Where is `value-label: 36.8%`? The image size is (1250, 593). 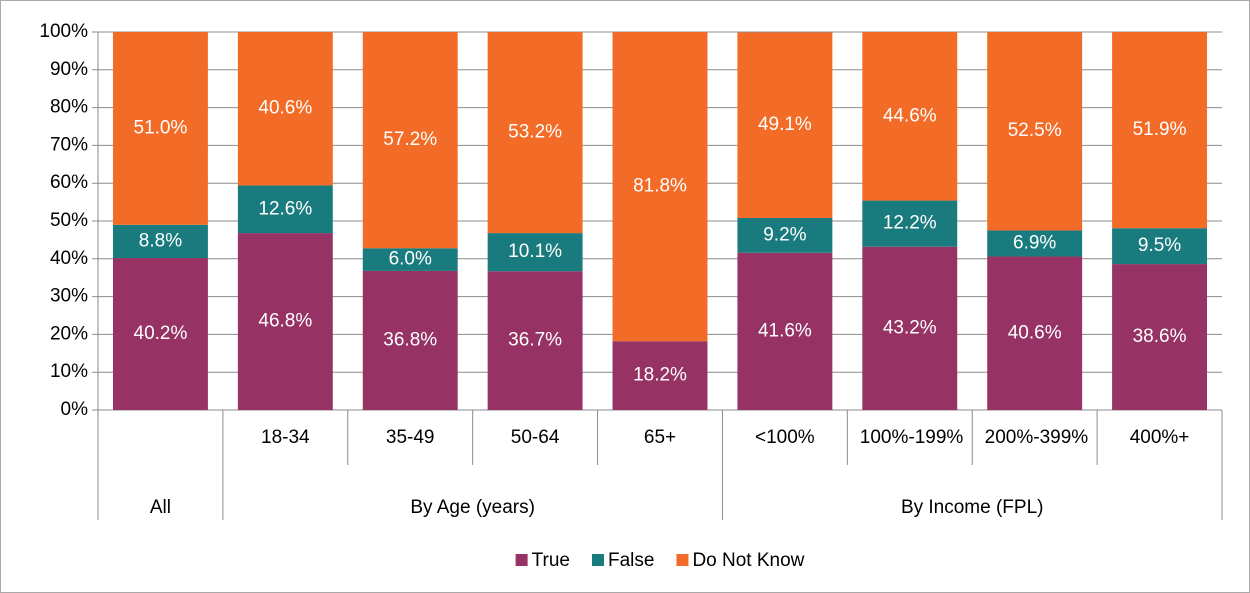 value-label: 36.8% is located at coordinates (410, 339).